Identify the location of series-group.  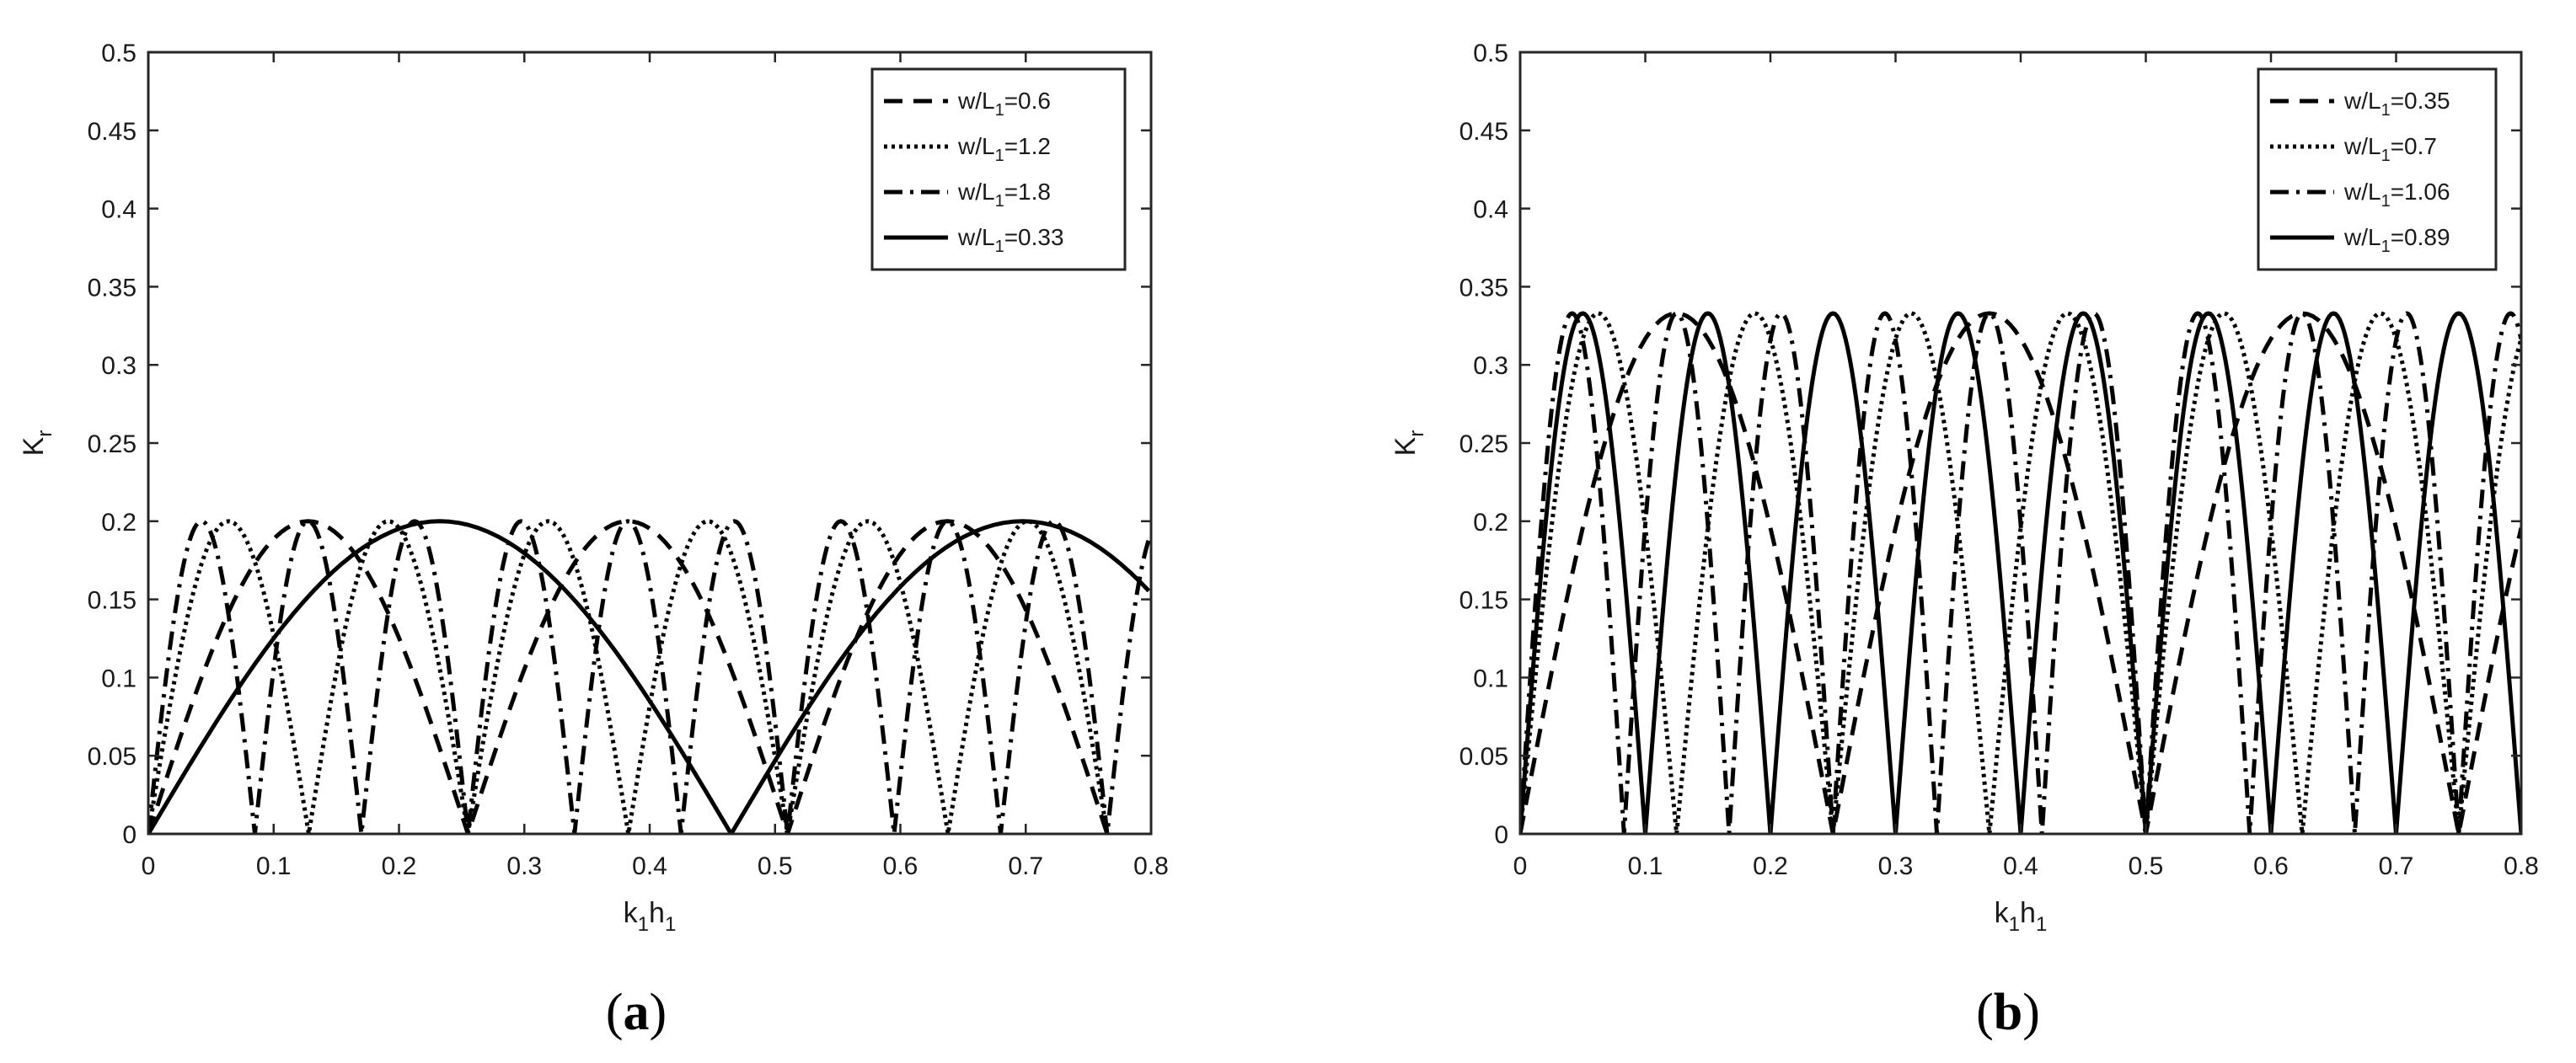
(650, 676).